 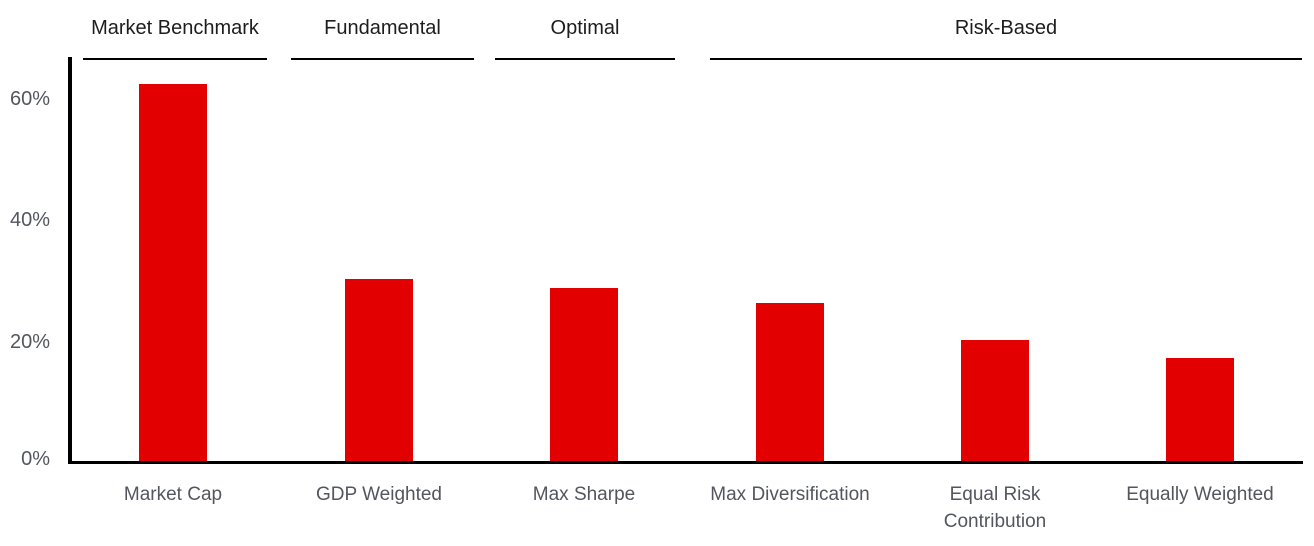 I want to click on group-header-label: Optimal, so click(x=585, y=28).